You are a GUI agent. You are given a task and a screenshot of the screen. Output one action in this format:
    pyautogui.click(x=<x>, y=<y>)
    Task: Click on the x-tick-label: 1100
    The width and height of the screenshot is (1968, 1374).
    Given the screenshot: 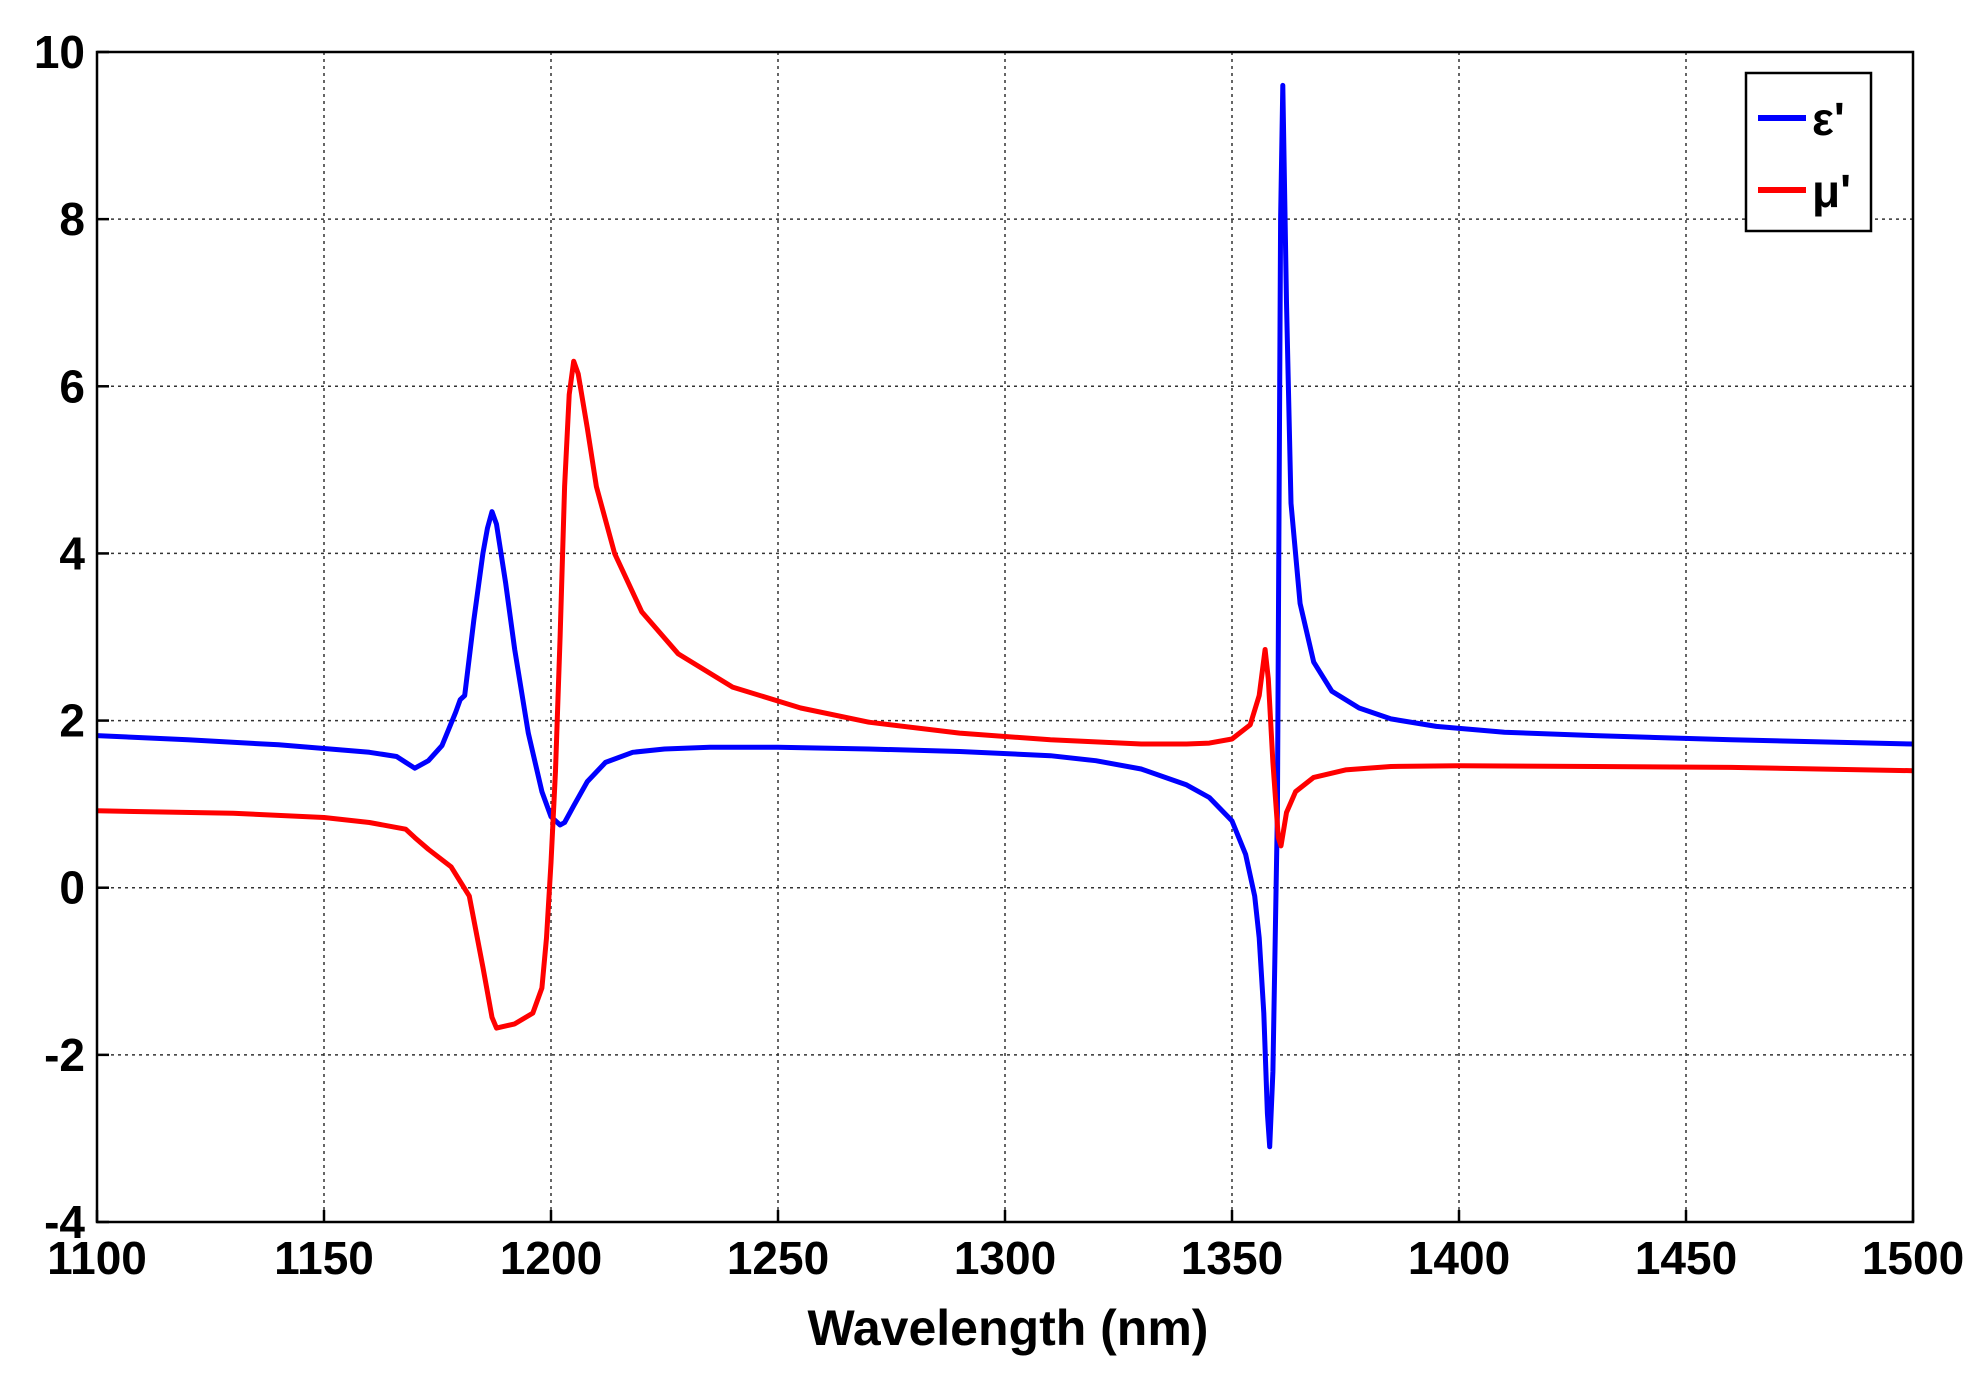 What is the action you would take?
    pyautogui.click(x=97, y=1258)
    